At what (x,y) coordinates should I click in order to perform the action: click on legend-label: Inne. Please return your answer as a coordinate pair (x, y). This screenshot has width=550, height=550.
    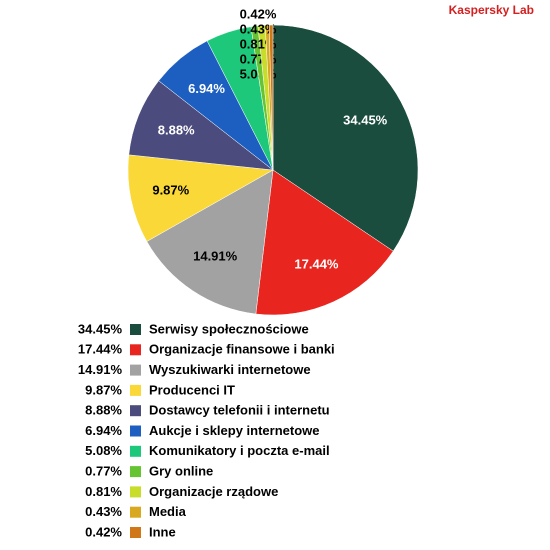
    Looking at the image, I should click on (162, 531).